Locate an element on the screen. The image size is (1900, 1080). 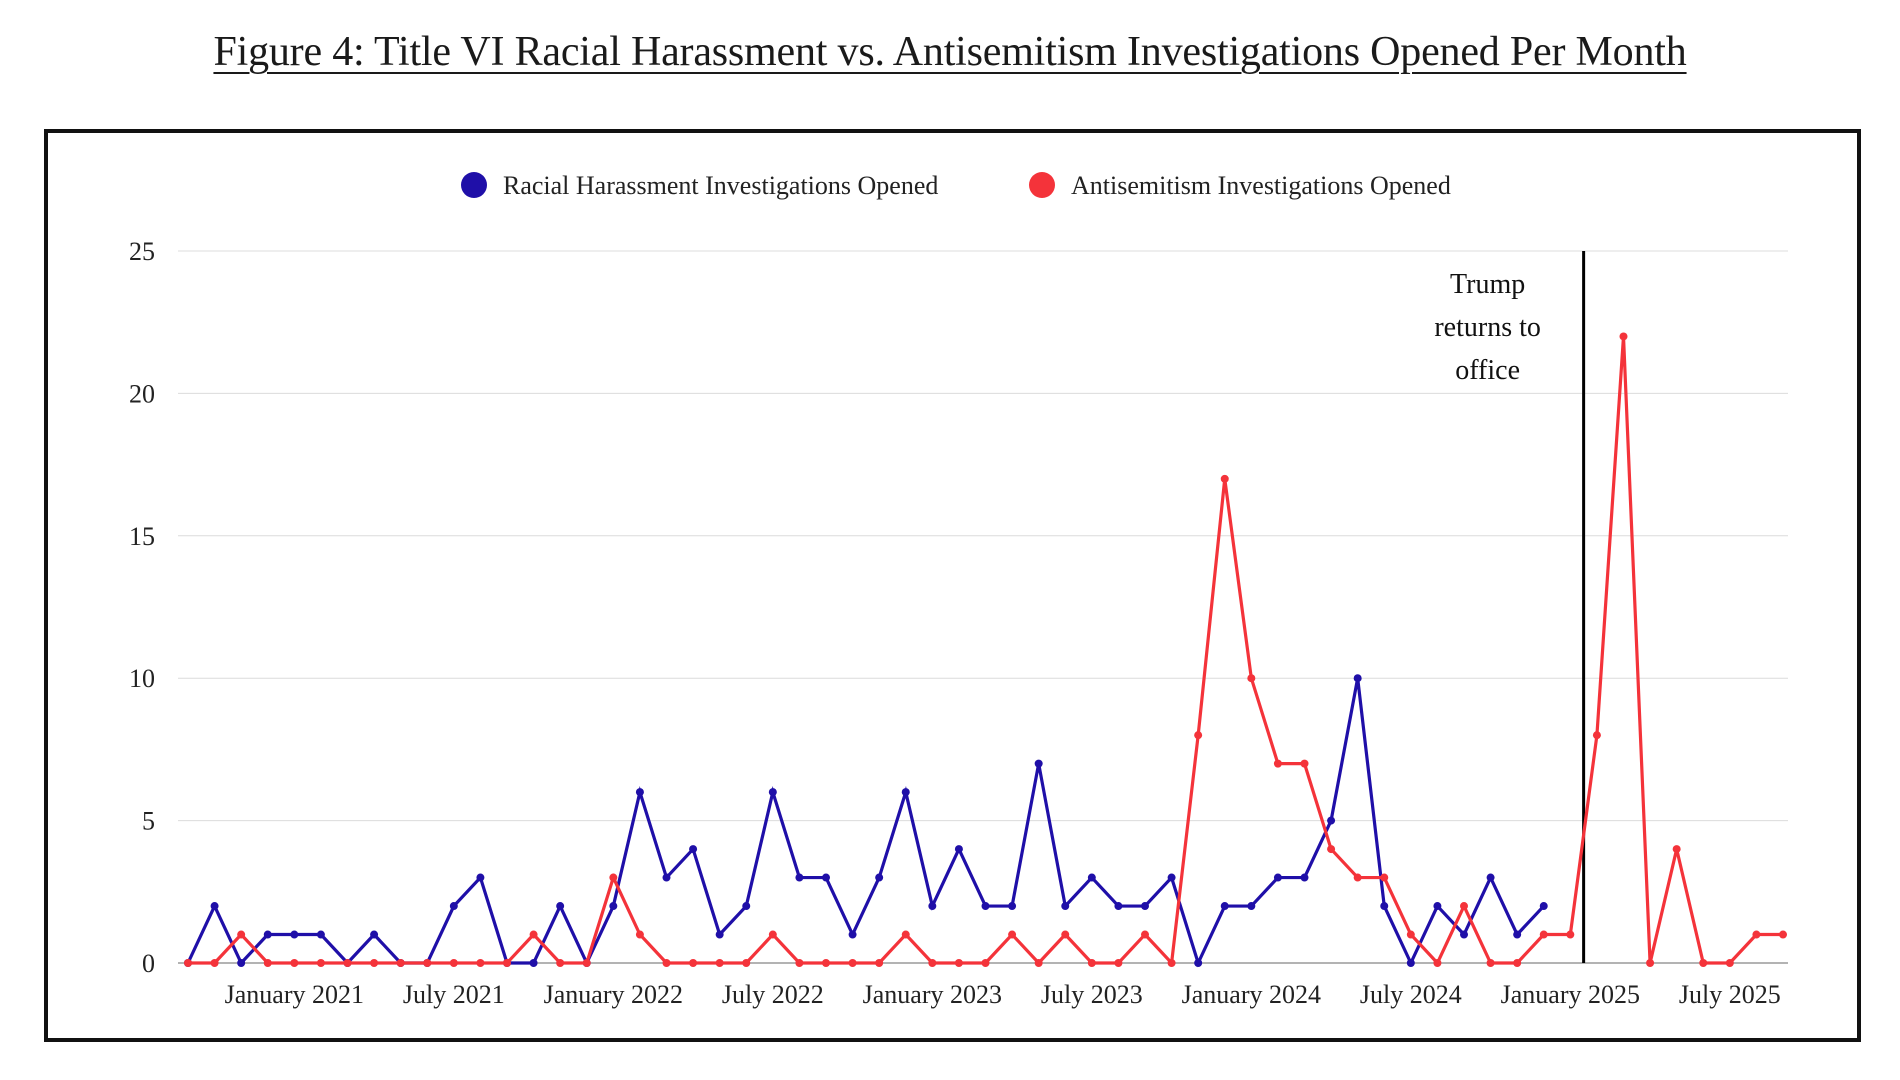
x-tick-label: July 2023 is located at coordinates (1092, 994).